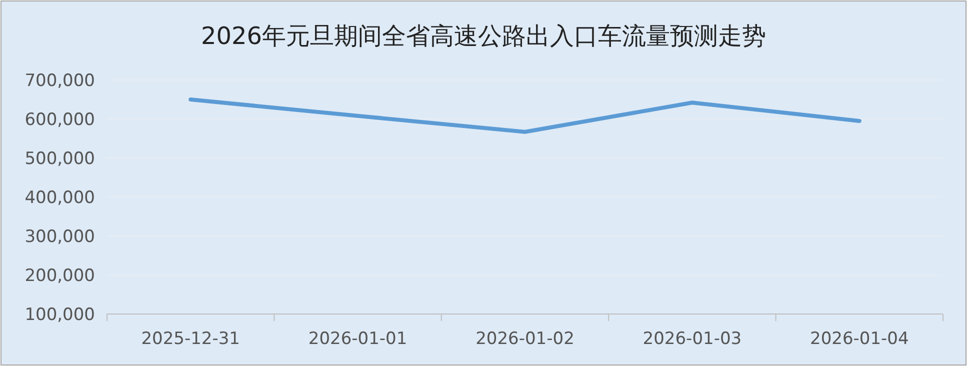 Image resolution: width=967 pixels, height=366 pixels. I want to click on x-tick-label: 2026-01-01, so click(358, 339).